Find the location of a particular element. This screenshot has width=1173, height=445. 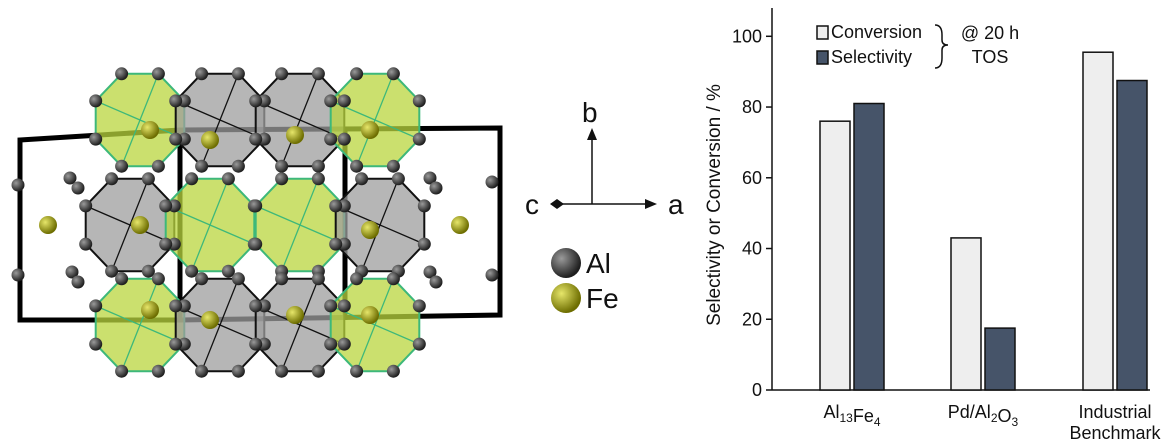

legend-brace is located at coordinates (941, 46).